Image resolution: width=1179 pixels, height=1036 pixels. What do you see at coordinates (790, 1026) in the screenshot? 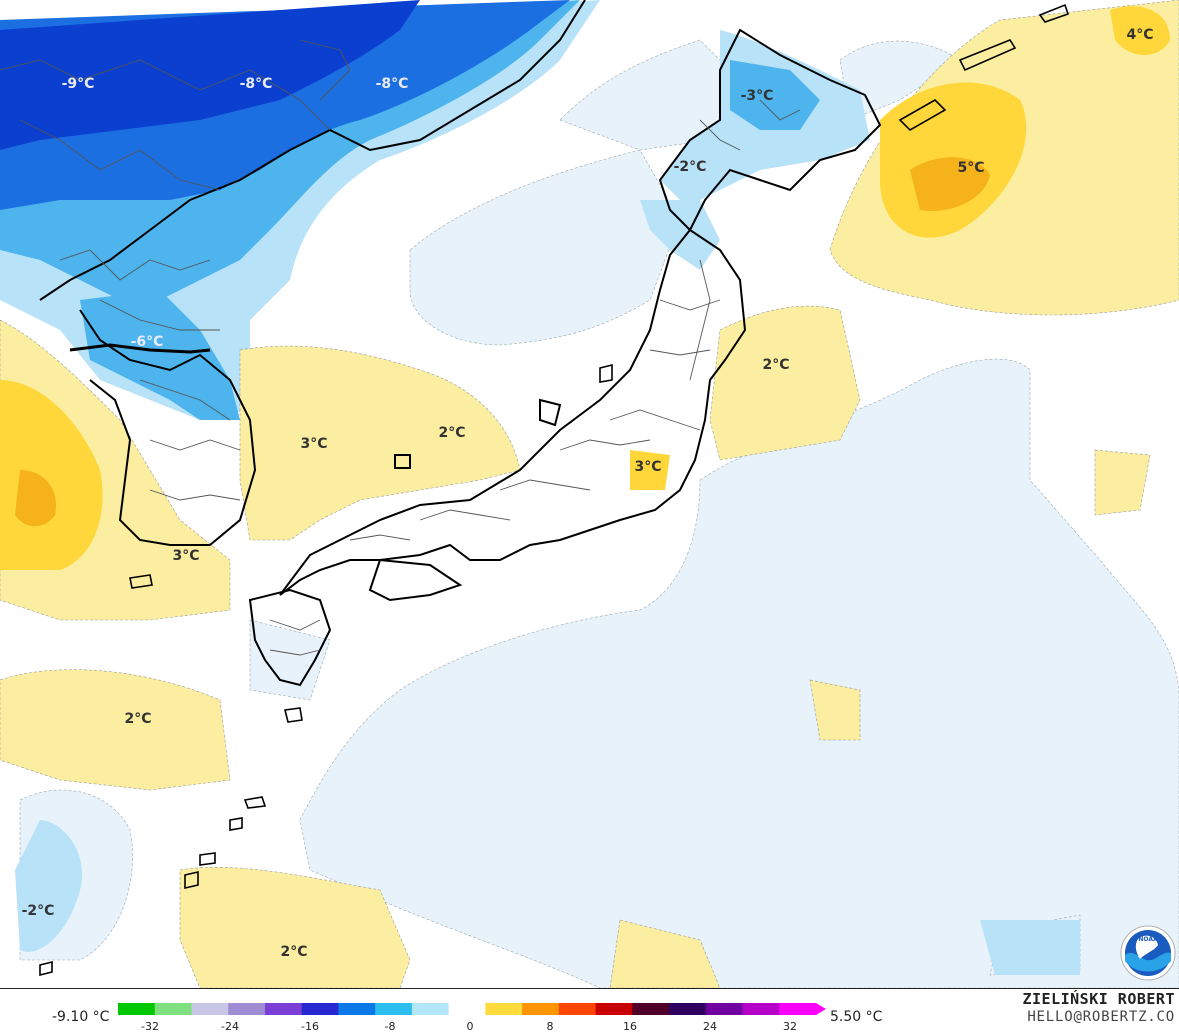
I see `legend-tick-label: 32` at bounding box center [790, 1026].